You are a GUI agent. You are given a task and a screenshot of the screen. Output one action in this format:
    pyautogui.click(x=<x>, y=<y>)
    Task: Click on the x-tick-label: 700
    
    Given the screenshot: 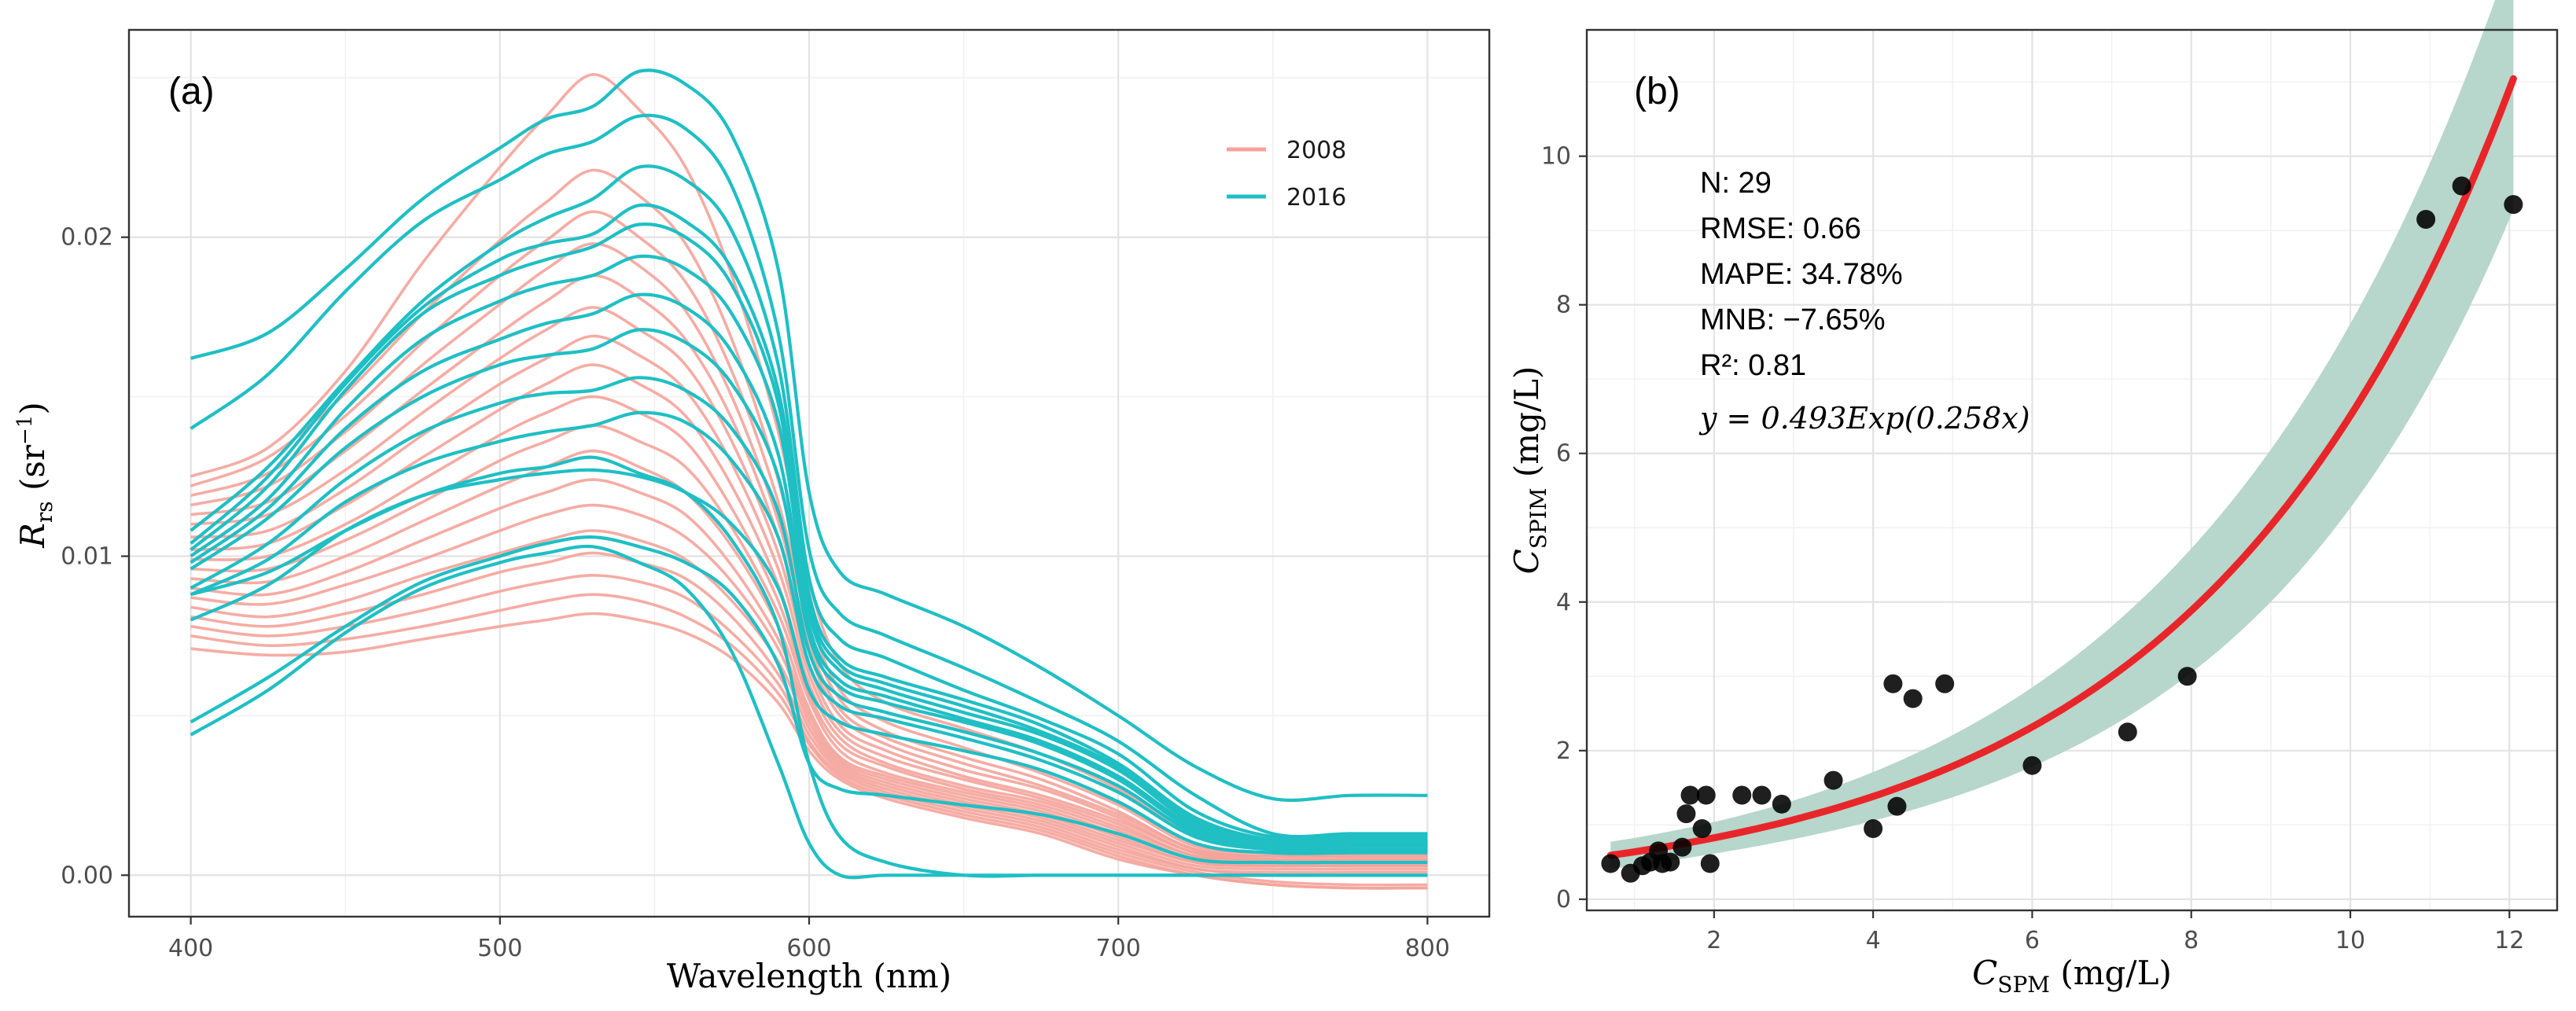 What is the action you would take?
    pyautogui.click(x=1118, y=948)
    